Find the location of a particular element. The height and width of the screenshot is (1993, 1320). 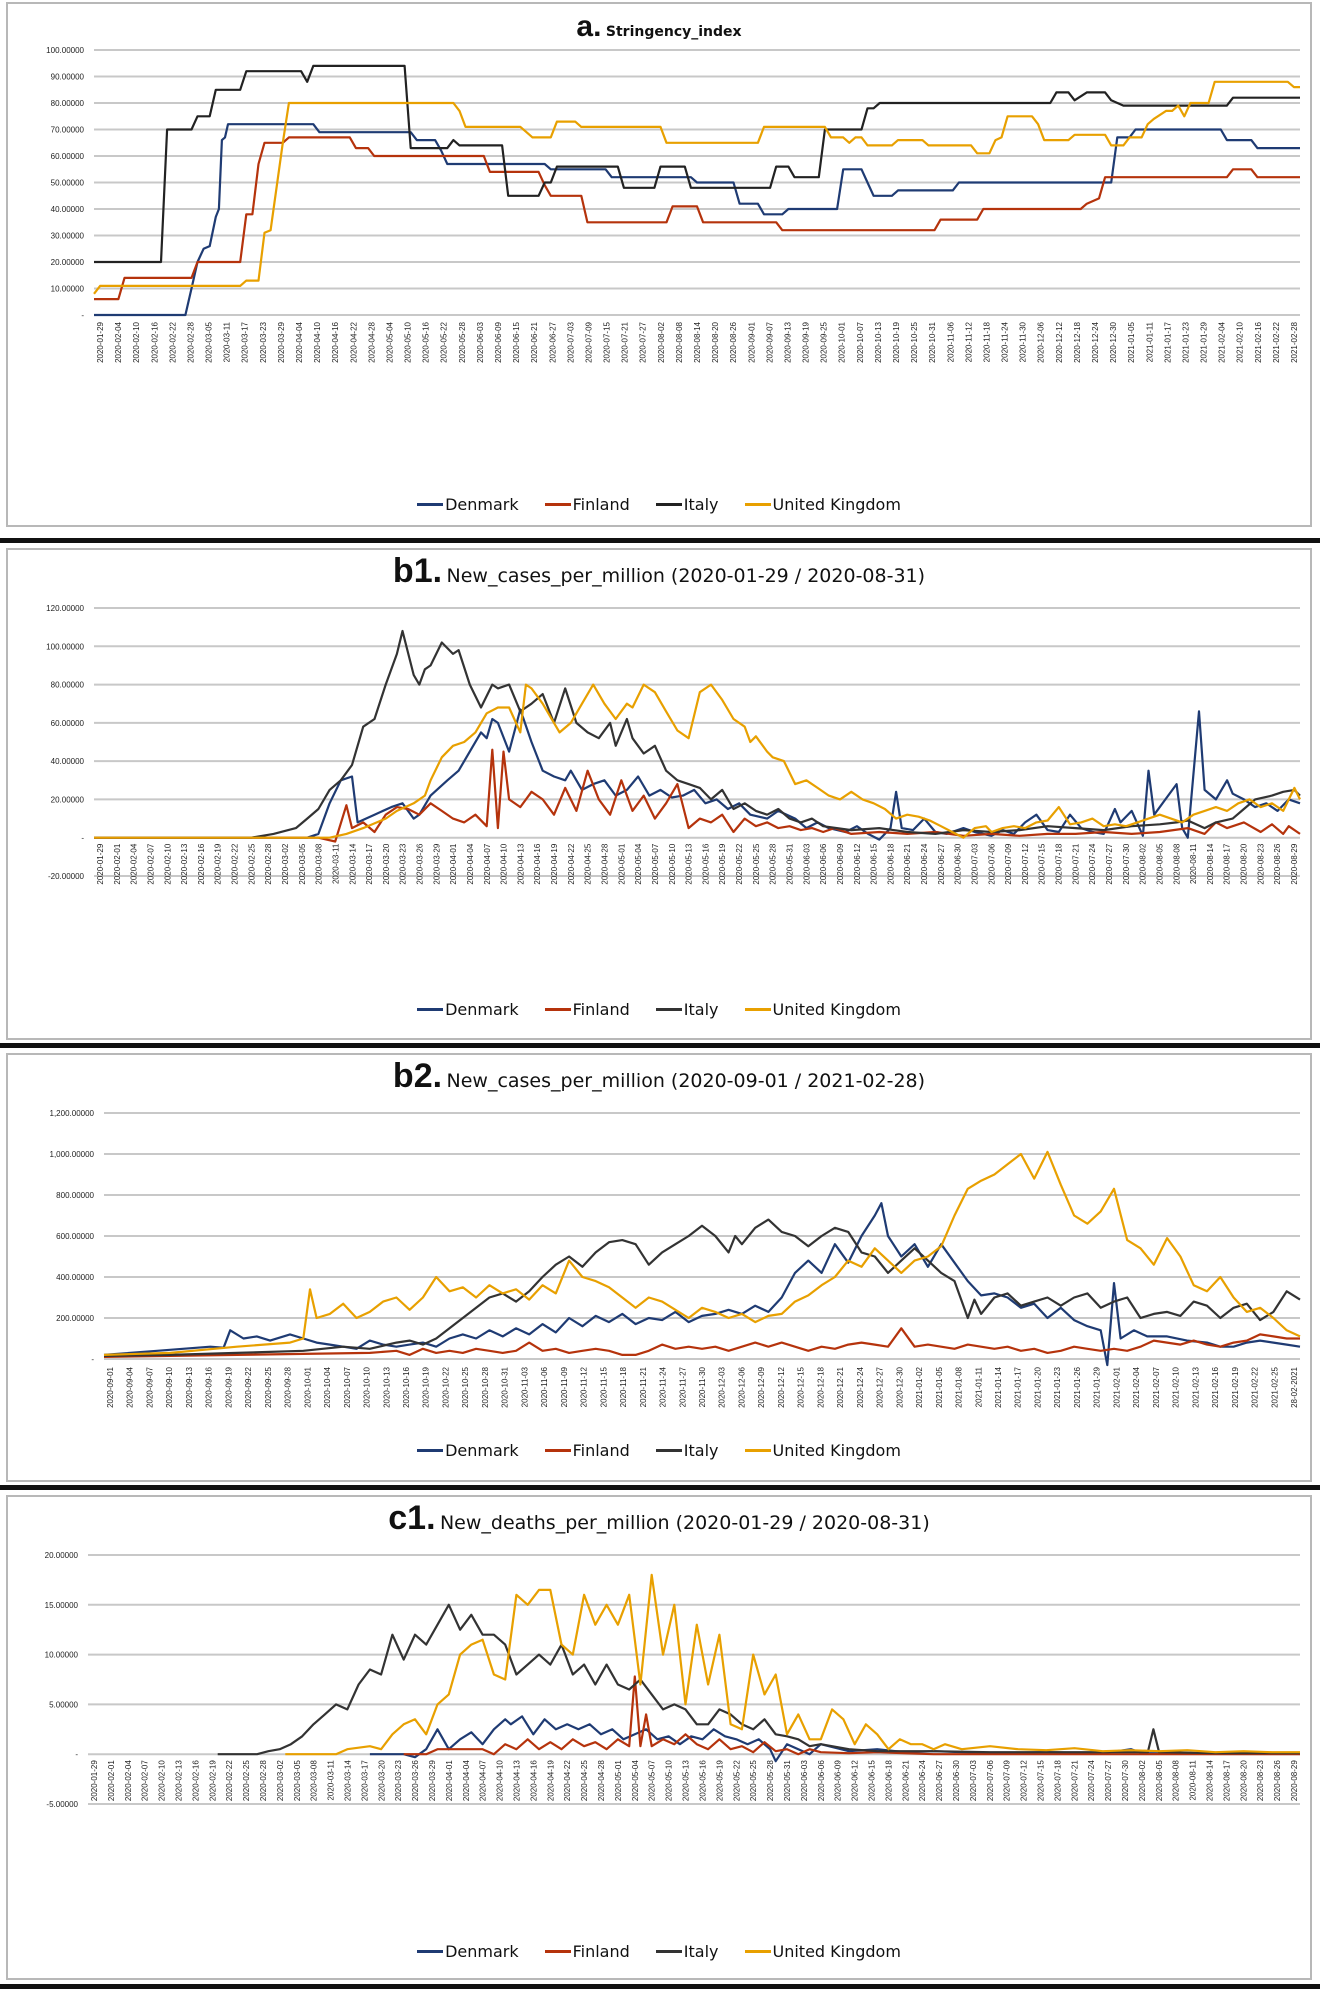

x-tick-label: 2020-08-11 is located at coordinates (1193, 1780).